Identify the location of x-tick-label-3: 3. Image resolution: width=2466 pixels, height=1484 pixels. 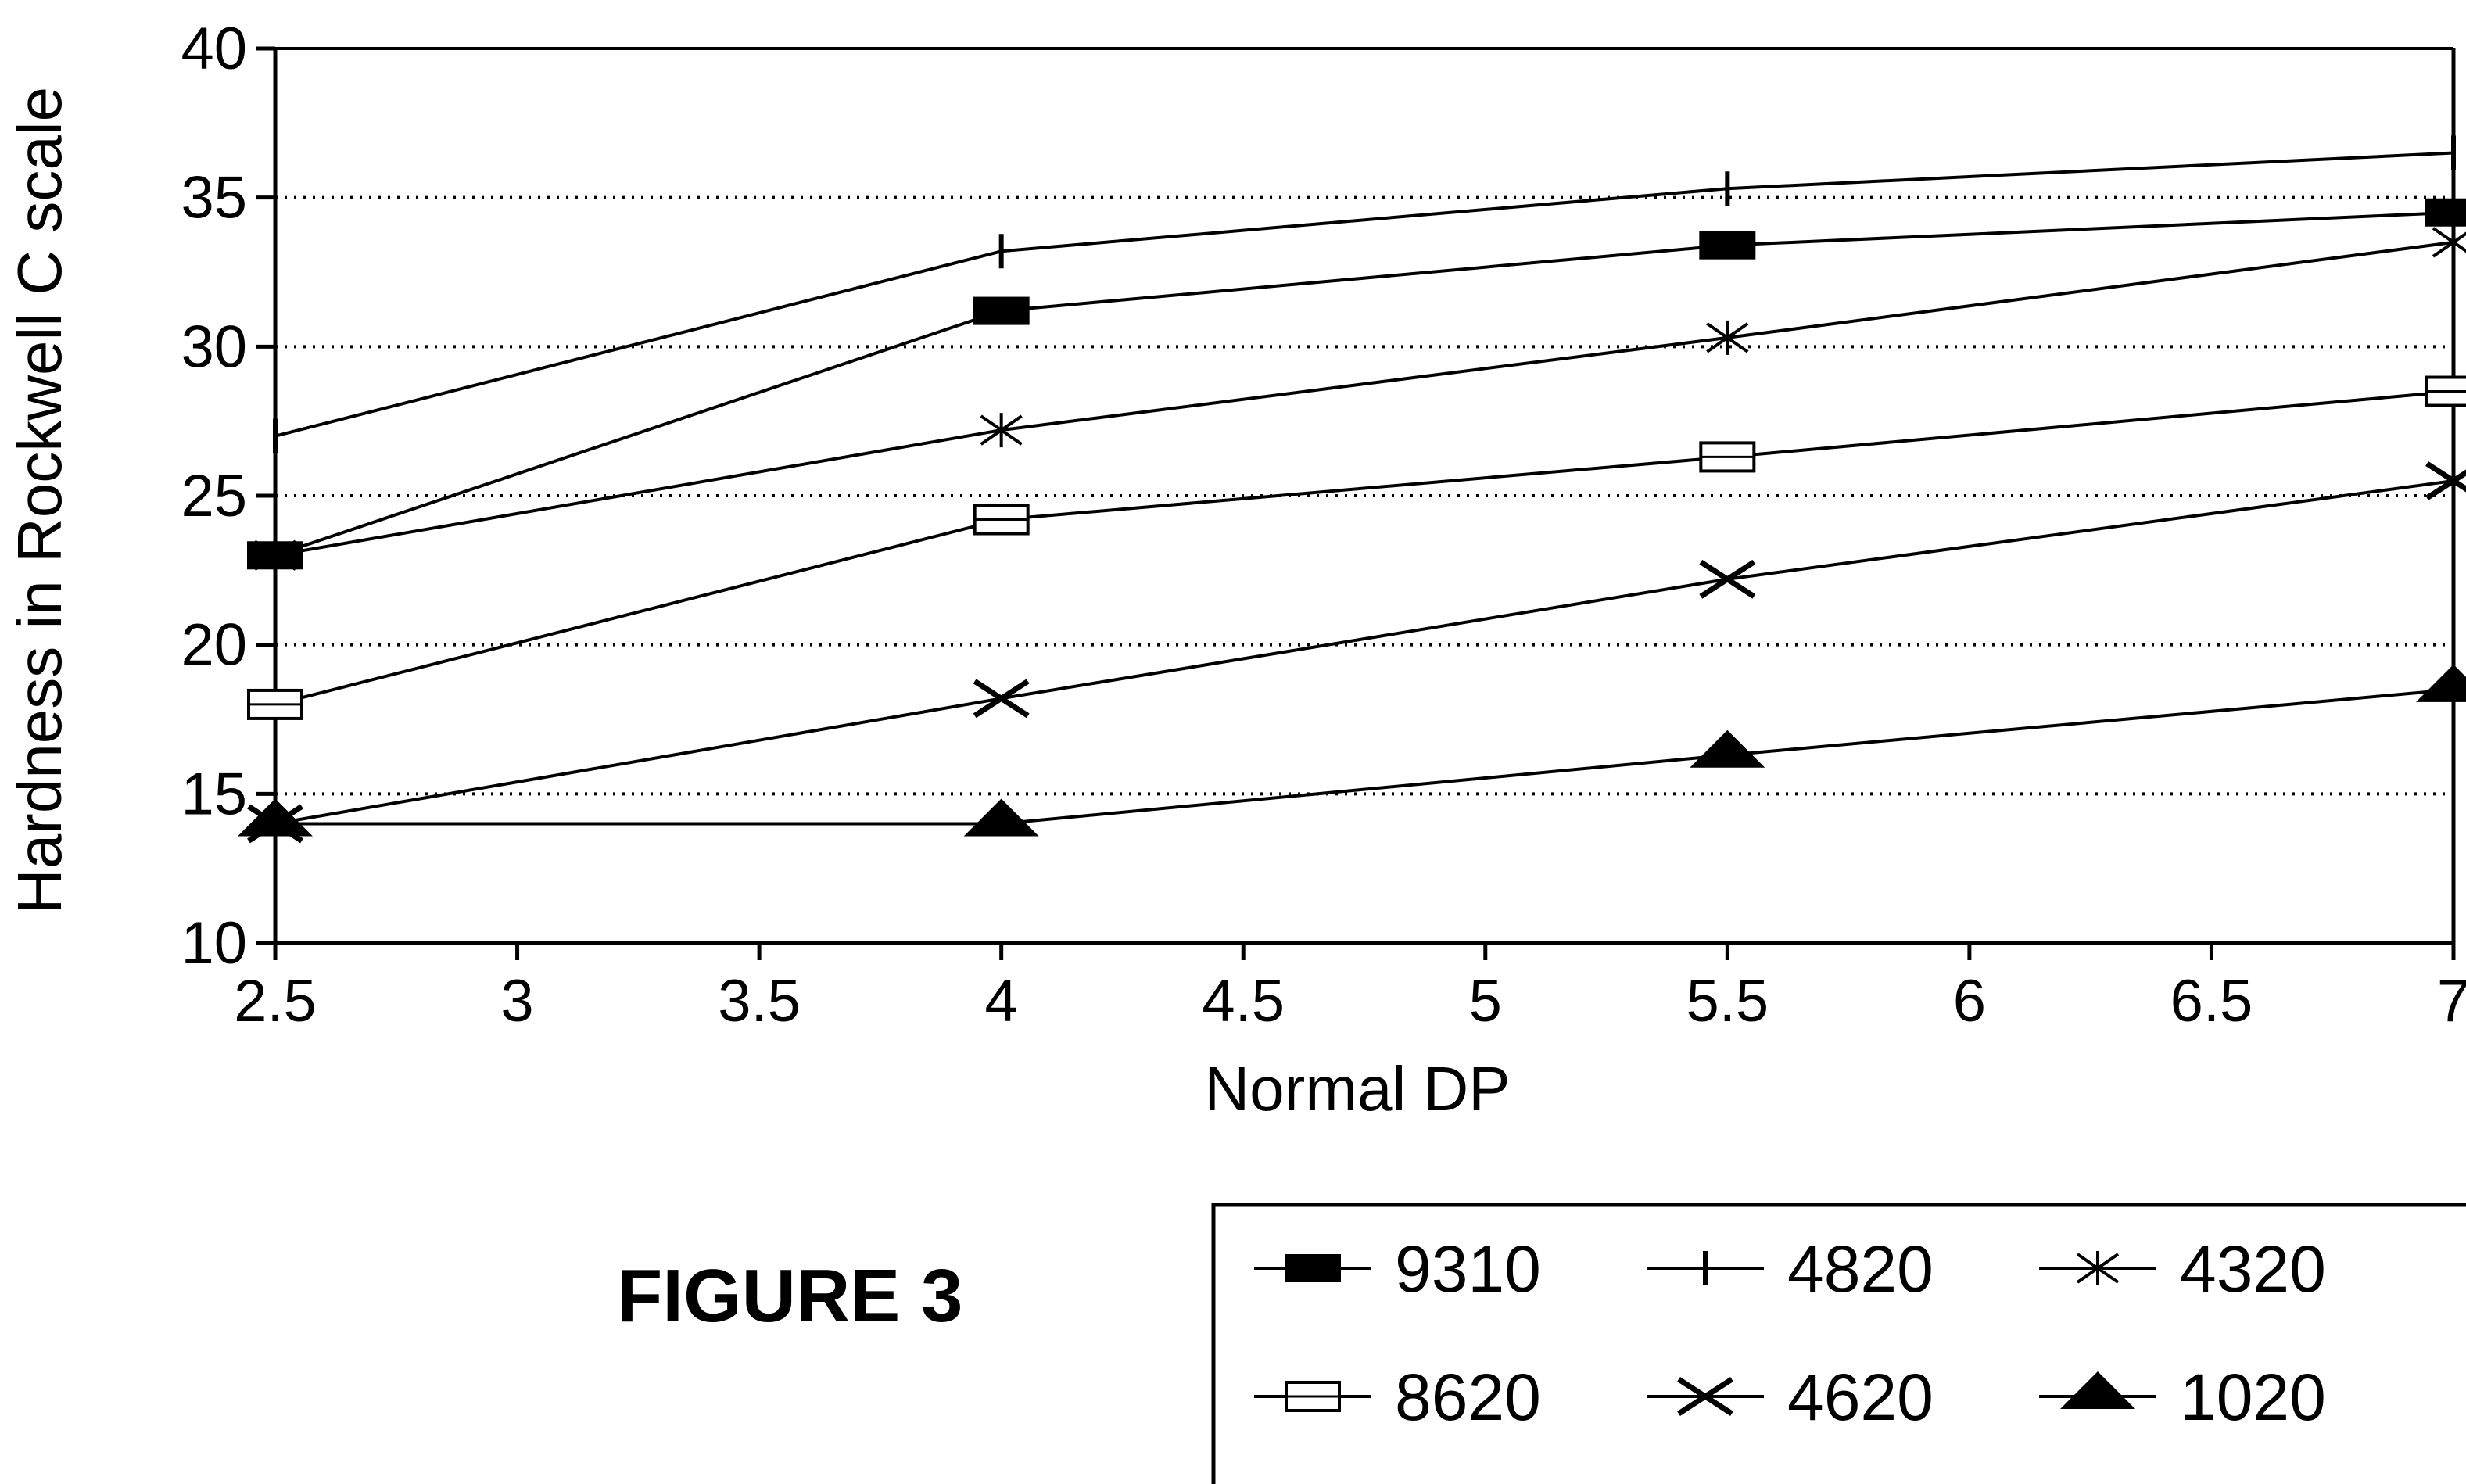
(516, 1001).